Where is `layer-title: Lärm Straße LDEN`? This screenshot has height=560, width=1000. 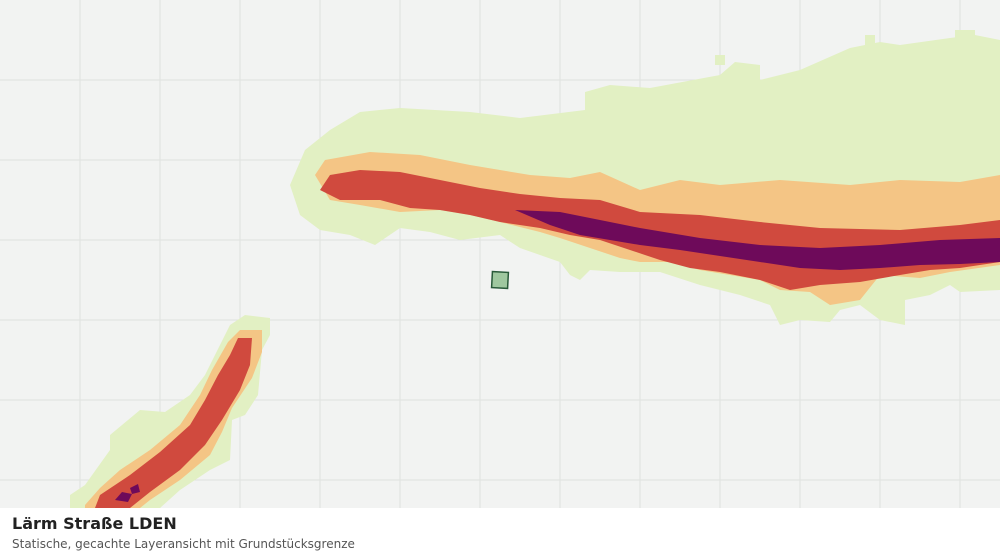 layer-title: Lärm Straße LDEN is located at coordinates (94, 523).